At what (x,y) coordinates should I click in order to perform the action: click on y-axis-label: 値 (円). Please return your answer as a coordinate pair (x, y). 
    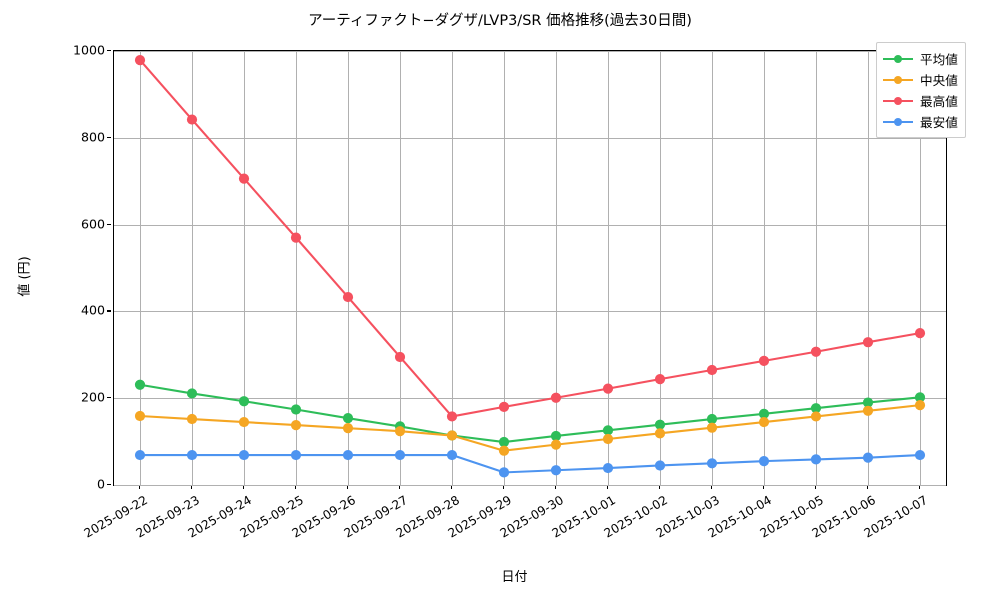
    Looking at the image, I should click on (25, 276).